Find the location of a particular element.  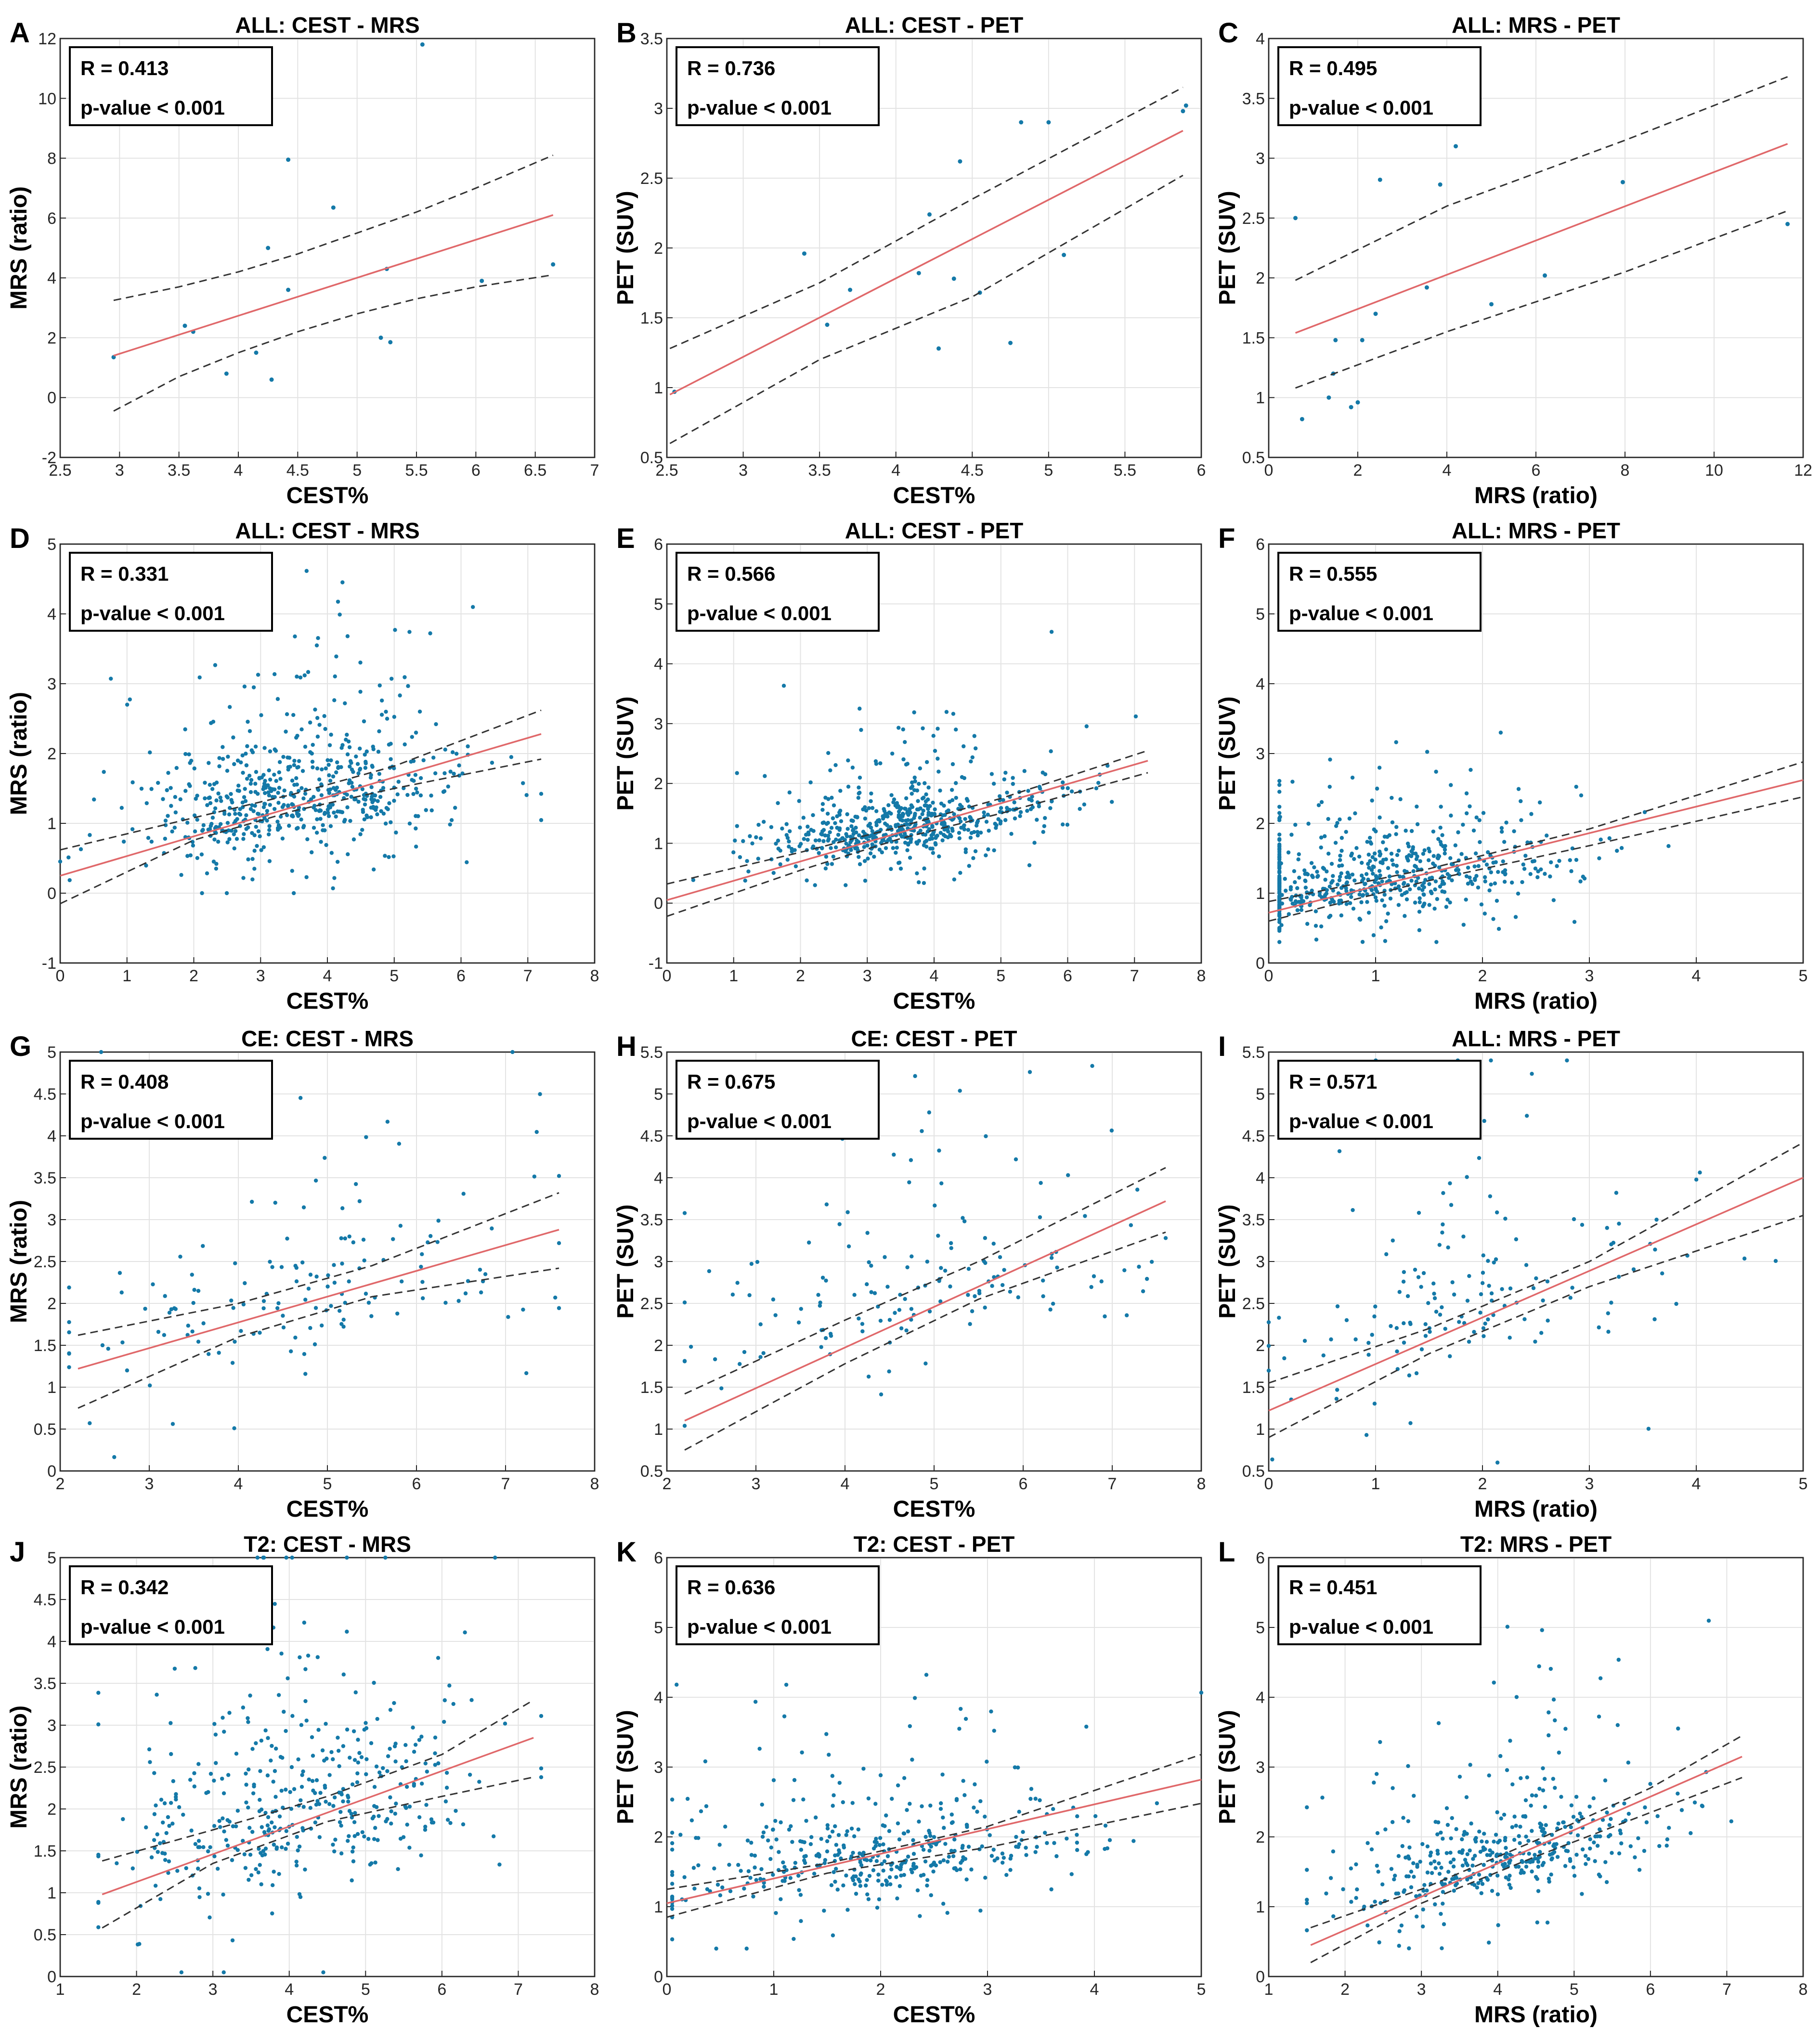

p-value-label: p-value < 0.001 is located at coordinates (760, 1626).